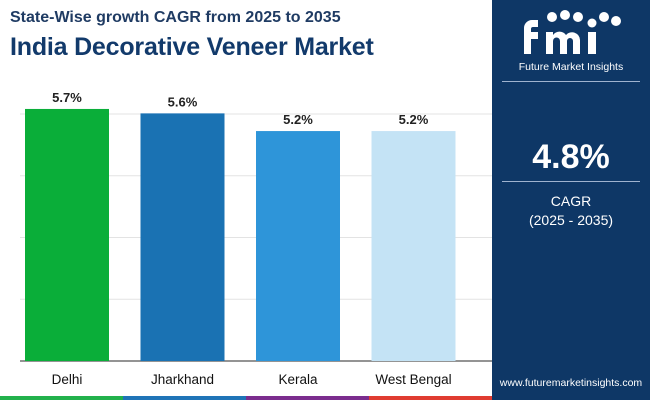 This screenshot has height=400, width=650. Describe the element at coordinates (175, 17) in the screenshot. I see `chart-subtitle: State-Wise growth CAGR from 2025 to 2035` at that location.